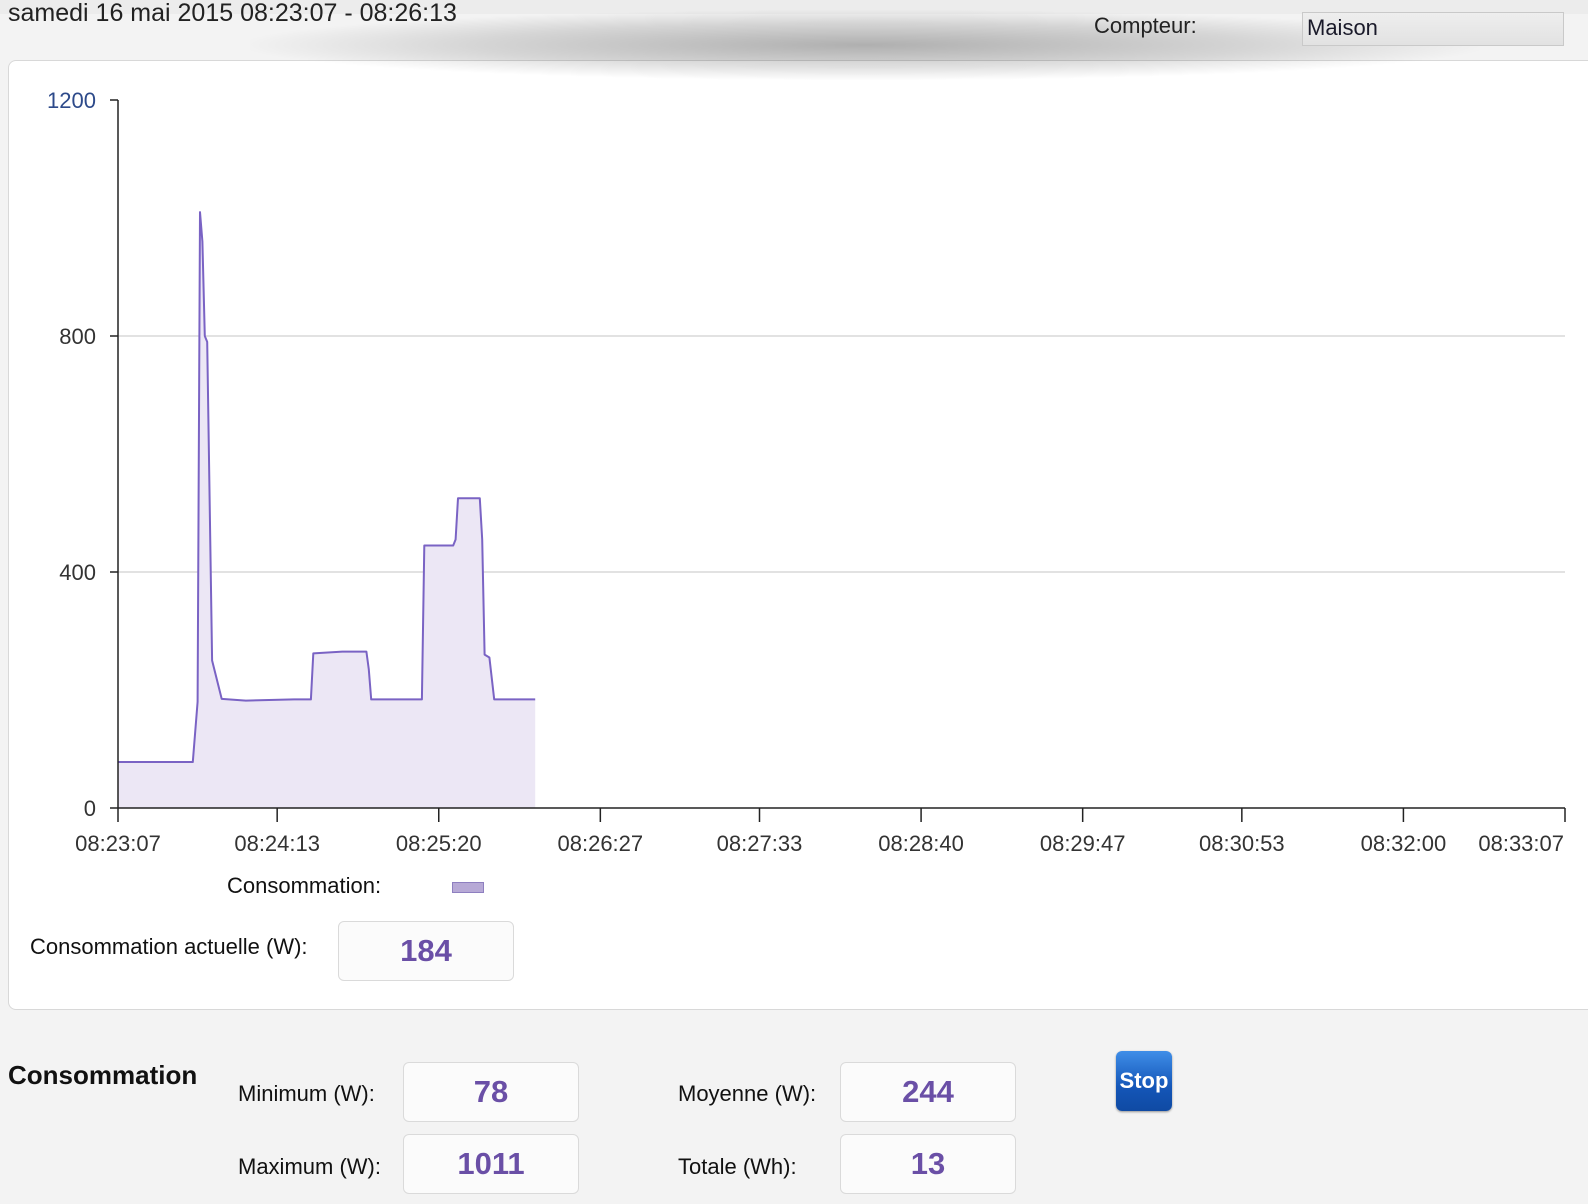 Image resolution: width=1588 pixels, height=1204 pixels. What do you see at coordinates (1404, 843) in the screenshot?
I see `x-tick-label: 08:32:00` at bounding box center [1404, 843].